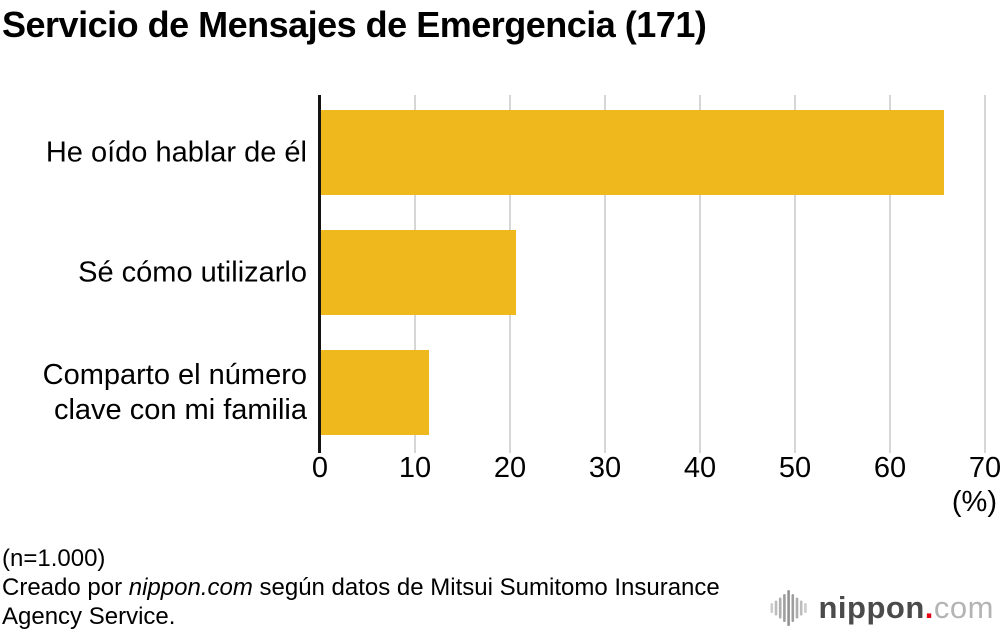 Image resolution: width=1000 pixels, height=634 pixels. I want to click on category-label-0: He oído hablar de él, so click(176, 152).